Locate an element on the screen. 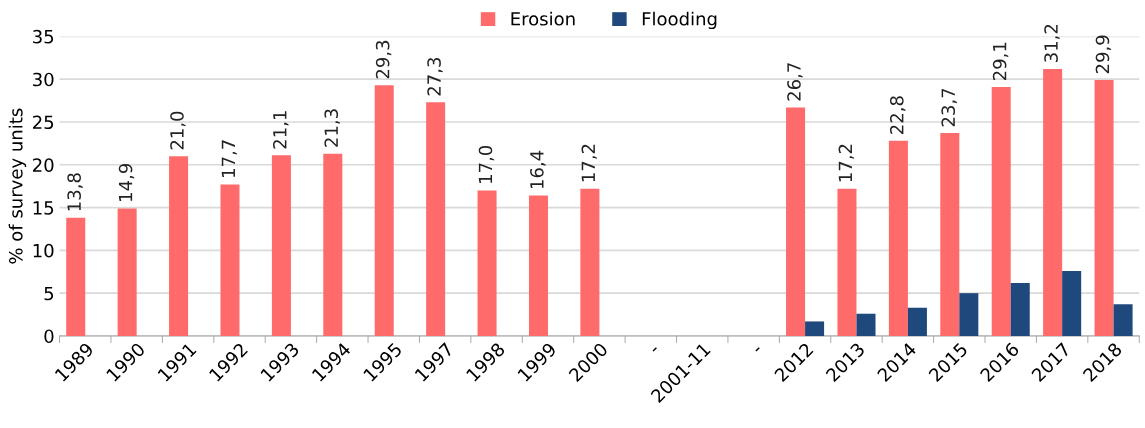 This screenshot has width=1145, height=428. y-tick-label: 5 is located at coordinates (49, 293).